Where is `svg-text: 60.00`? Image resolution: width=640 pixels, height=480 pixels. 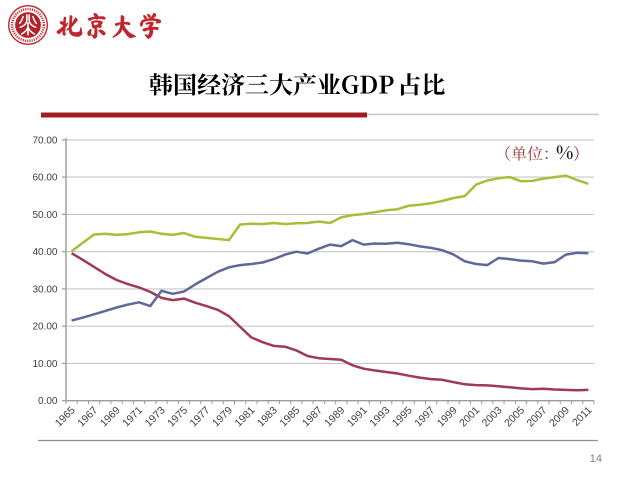
svg-text: 60.00 is located at coordinates (44, 178).